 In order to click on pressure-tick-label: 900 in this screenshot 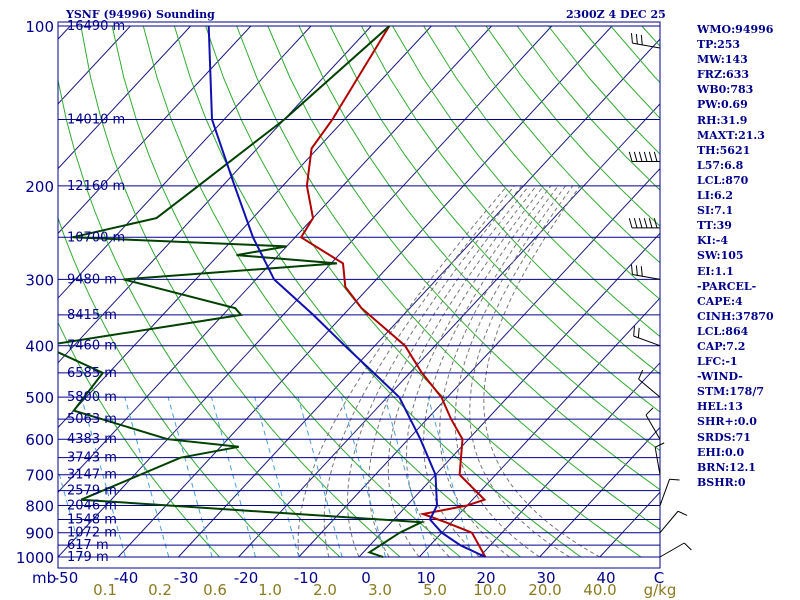, I will do `click(39, 534)`.